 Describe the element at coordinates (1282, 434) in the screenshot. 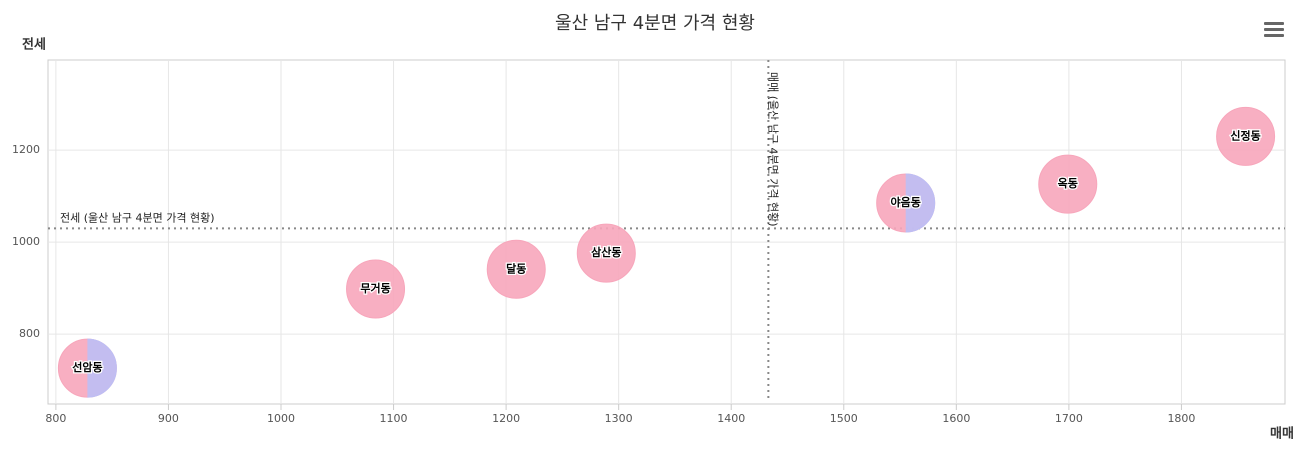

I see `x-axis-title: 매매` at that location.